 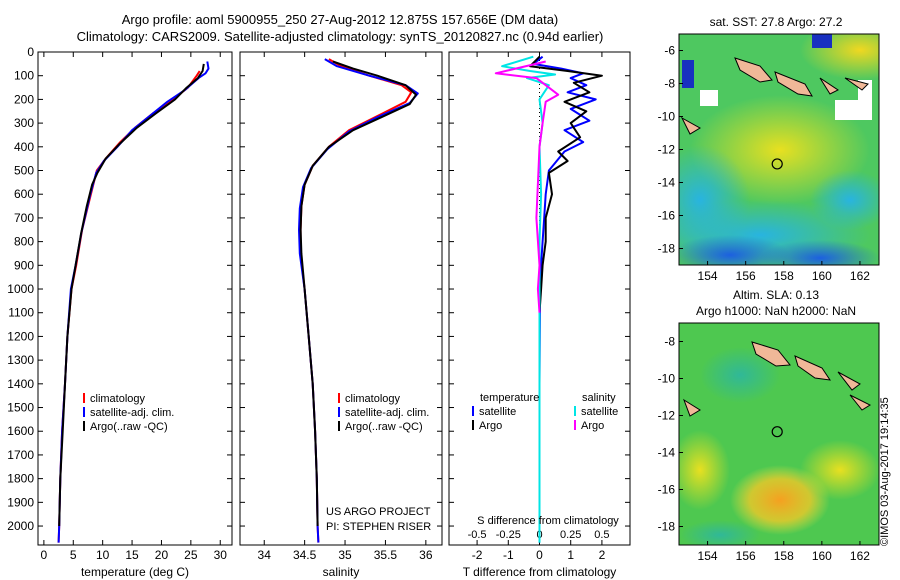 What do you see at coordinates (129, 427) in the screenshot?
I see `temp-legend-label: Argo(..raw -QC)` at bounding box center [129, 427].